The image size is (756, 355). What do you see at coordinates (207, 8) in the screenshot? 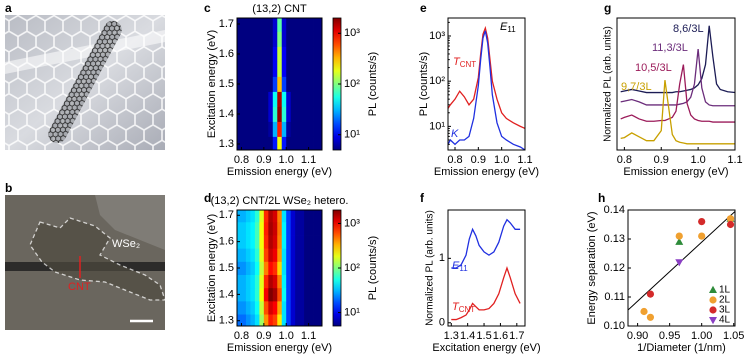
I see `panel-label: c` at bounding box center [207, 8].